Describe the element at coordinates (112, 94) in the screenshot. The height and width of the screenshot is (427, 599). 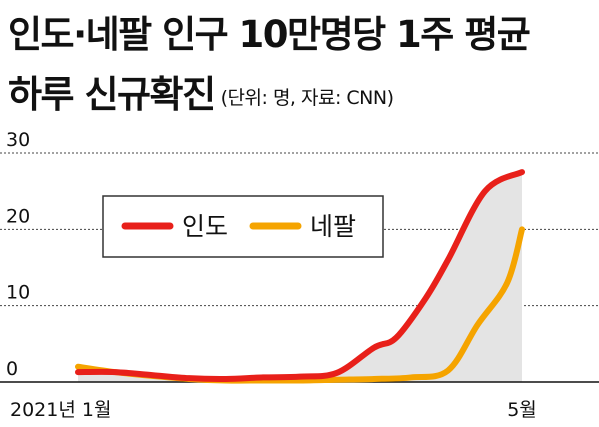
I see `chart-title-line2: 하루 신규확진` at that location.